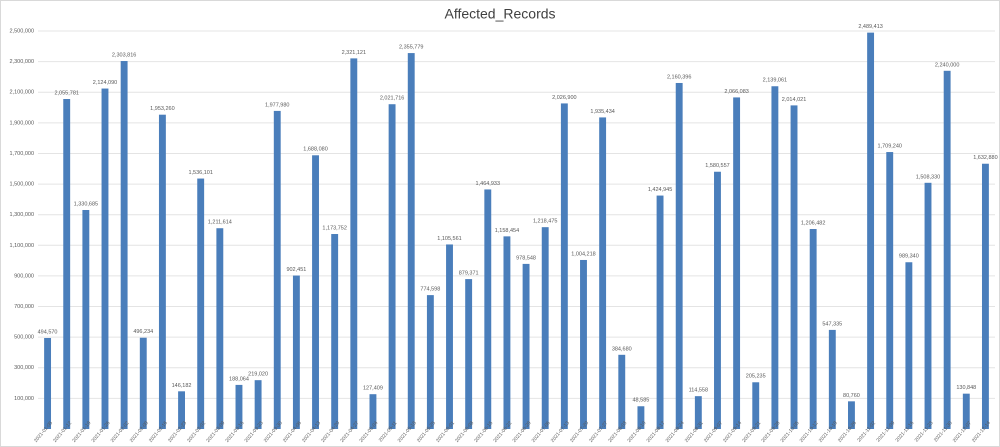 The height and width of the screenshot is (447, 1000). What do you see at coordinates (200, 173) in the screenshot?
I see `value-label: 1,536,101` at bounding box center [200, 173].